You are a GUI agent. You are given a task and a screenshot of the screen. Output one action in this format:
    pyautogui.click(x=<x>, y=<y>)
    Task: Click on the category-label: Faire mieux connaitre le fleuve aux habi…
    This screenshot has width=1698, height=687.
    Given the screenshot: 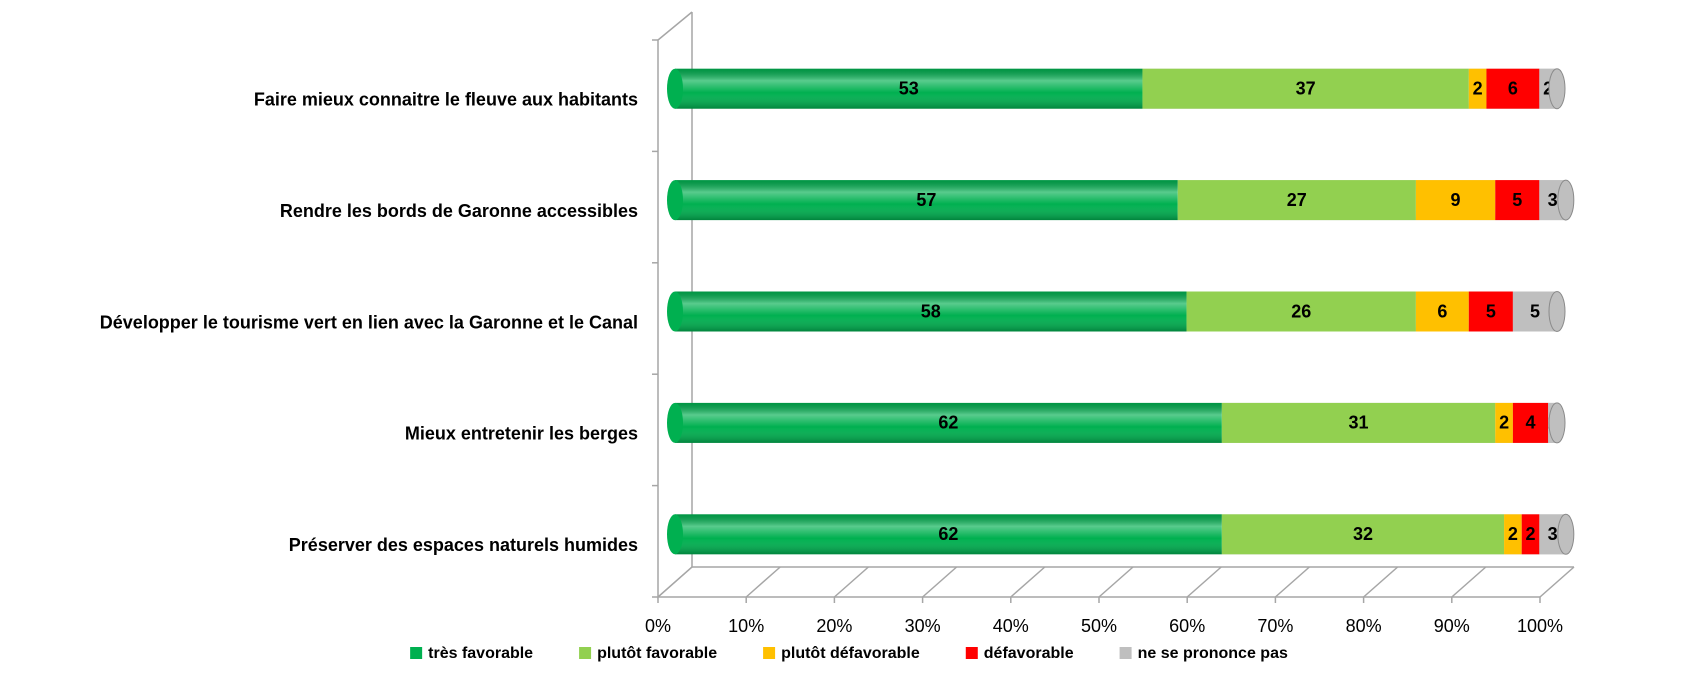 What is the action you would take?
    pyautogui.click(x=446, y=99)
    